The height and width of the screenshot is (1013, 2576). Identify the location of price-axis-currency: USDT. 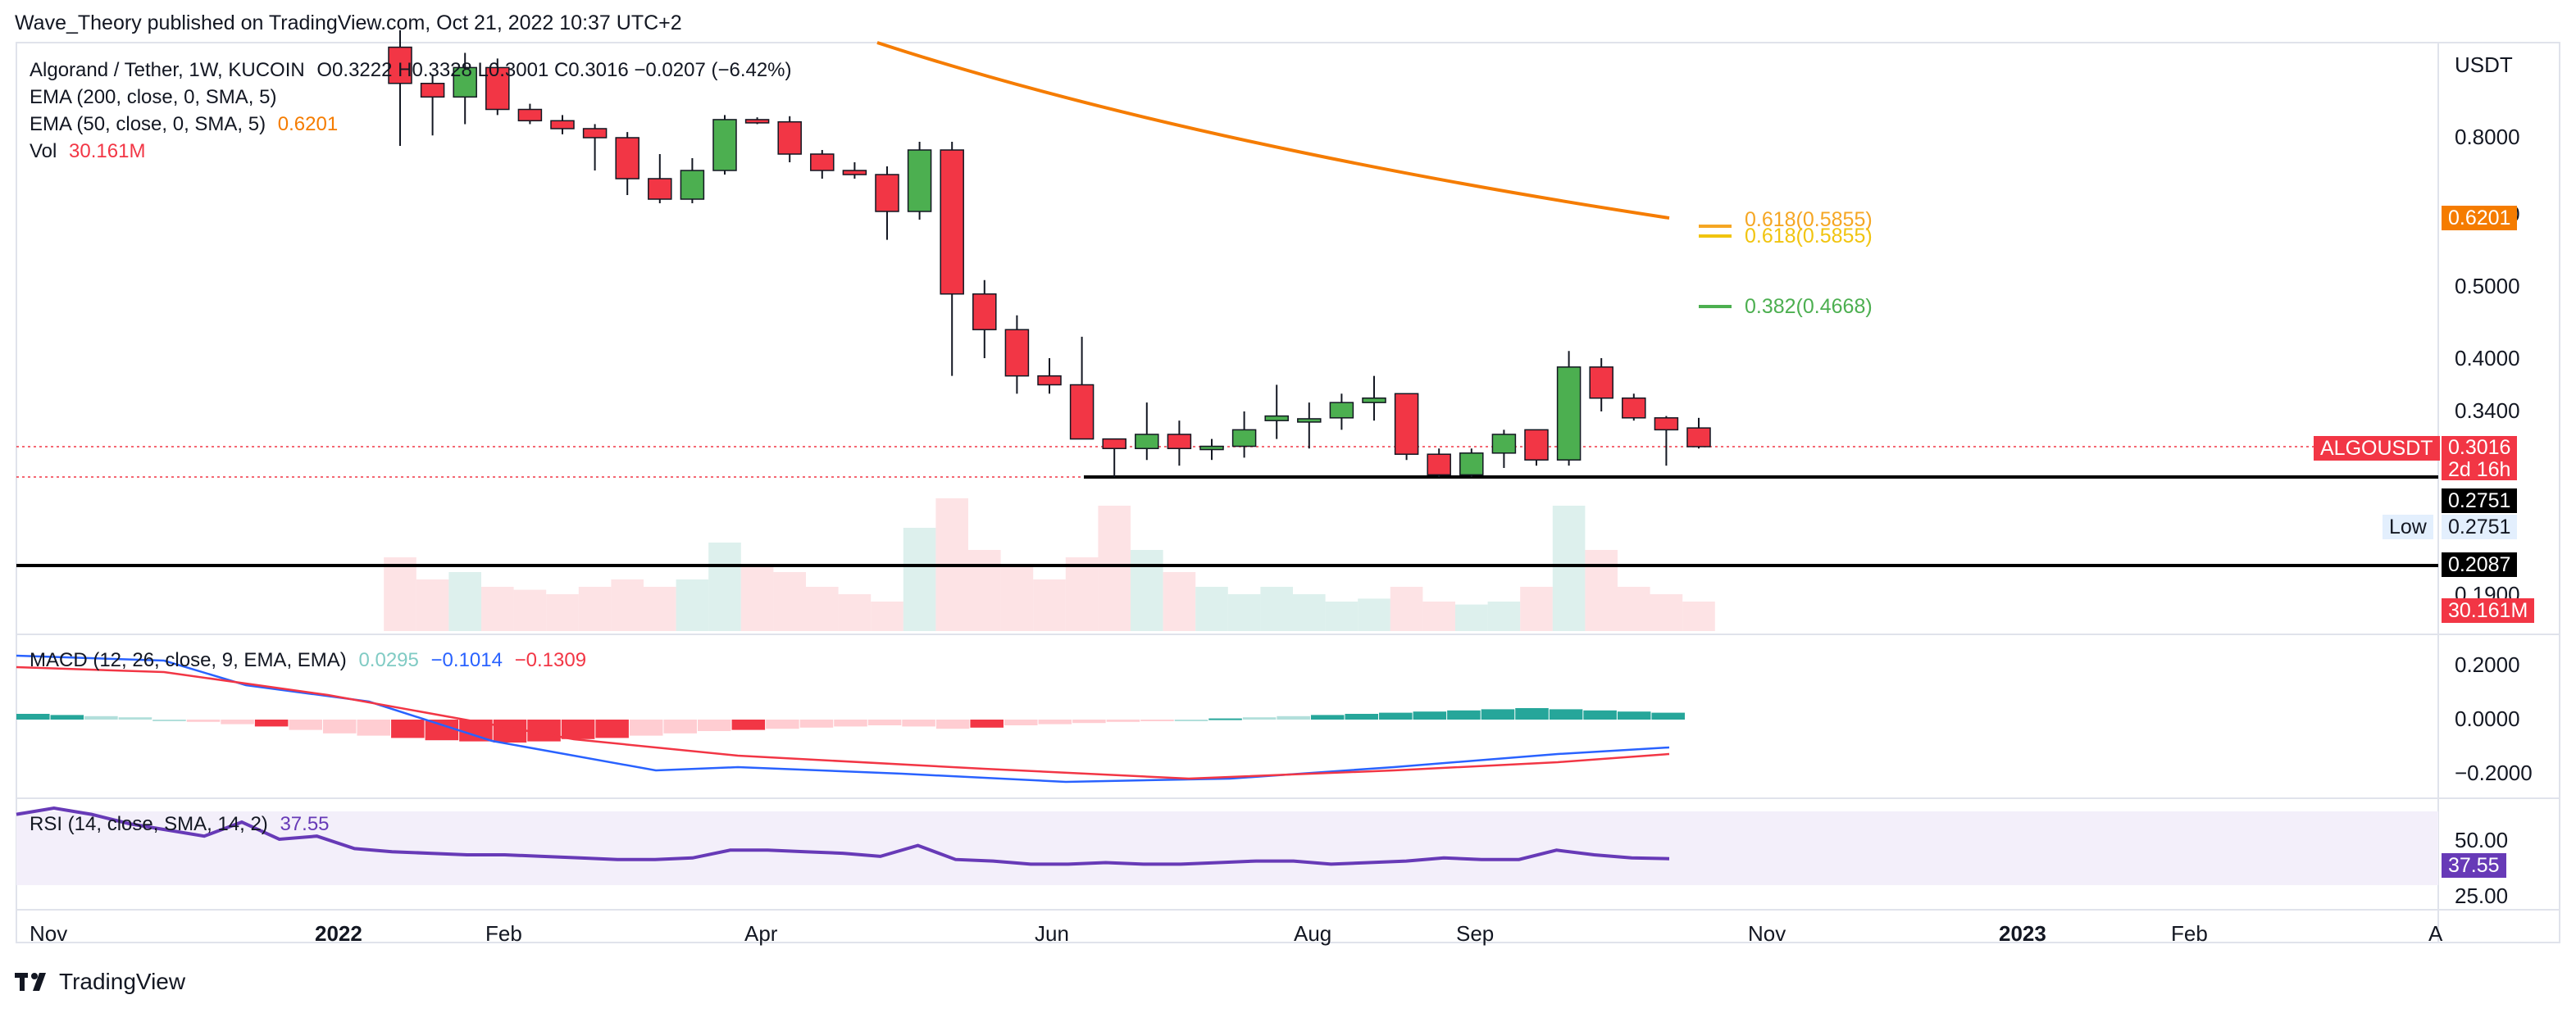
(2484, 64).